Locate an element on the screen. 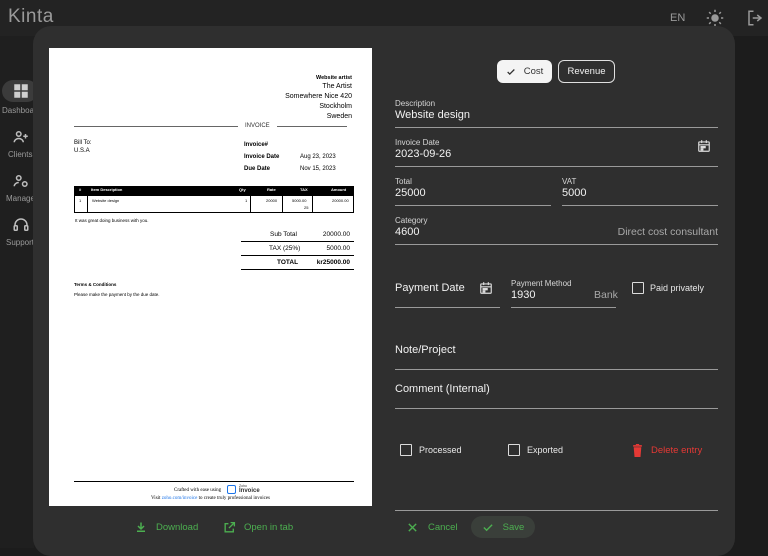 This screenshot has width=768, height=556. description-label: Description is located at coordinates (415, 103).